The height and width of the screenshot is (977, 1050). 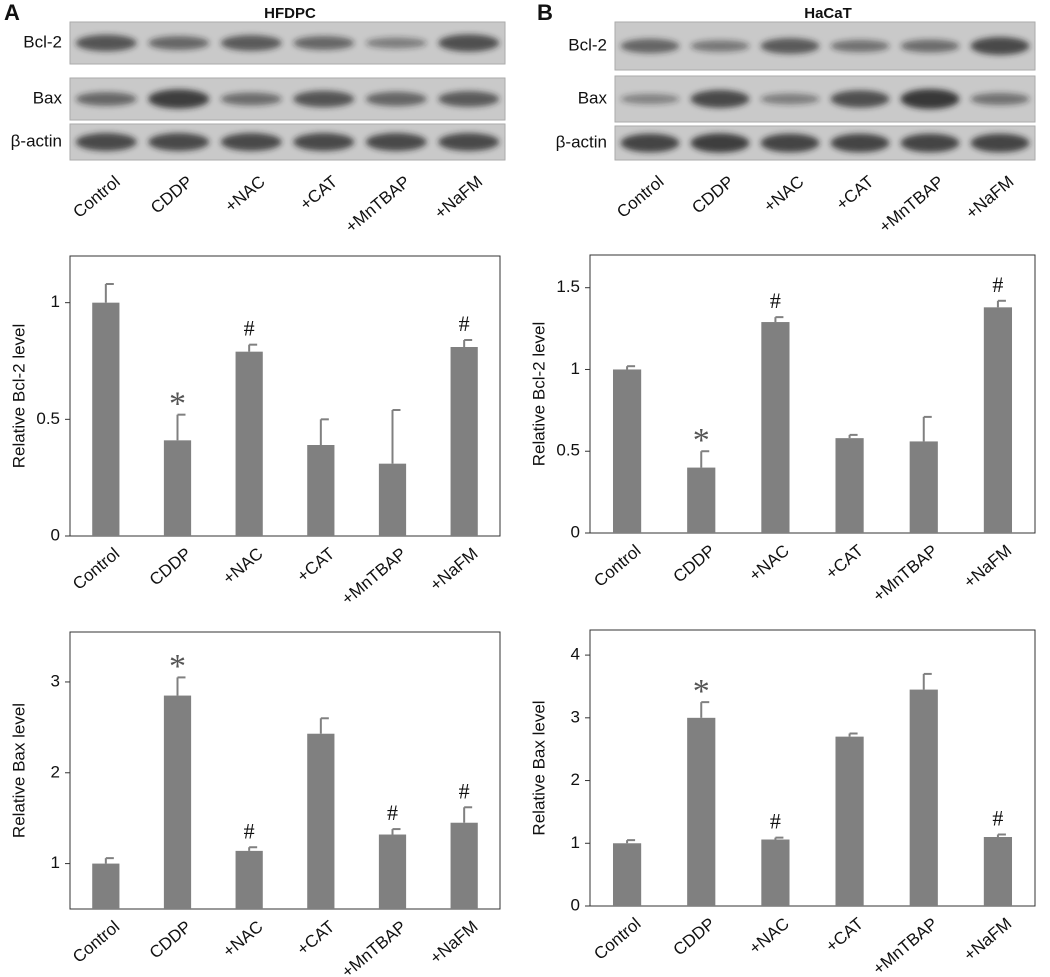 I want to click on y-tick-label: 1.5, so click(x=568, y=286).